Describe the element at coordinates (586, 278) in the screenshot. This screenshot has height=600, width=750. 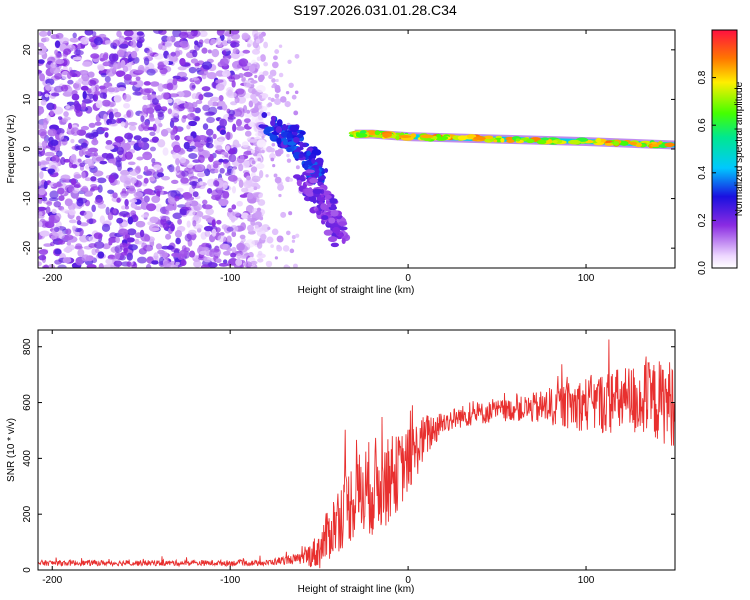
I see `x-tick-label: 100` at that location.